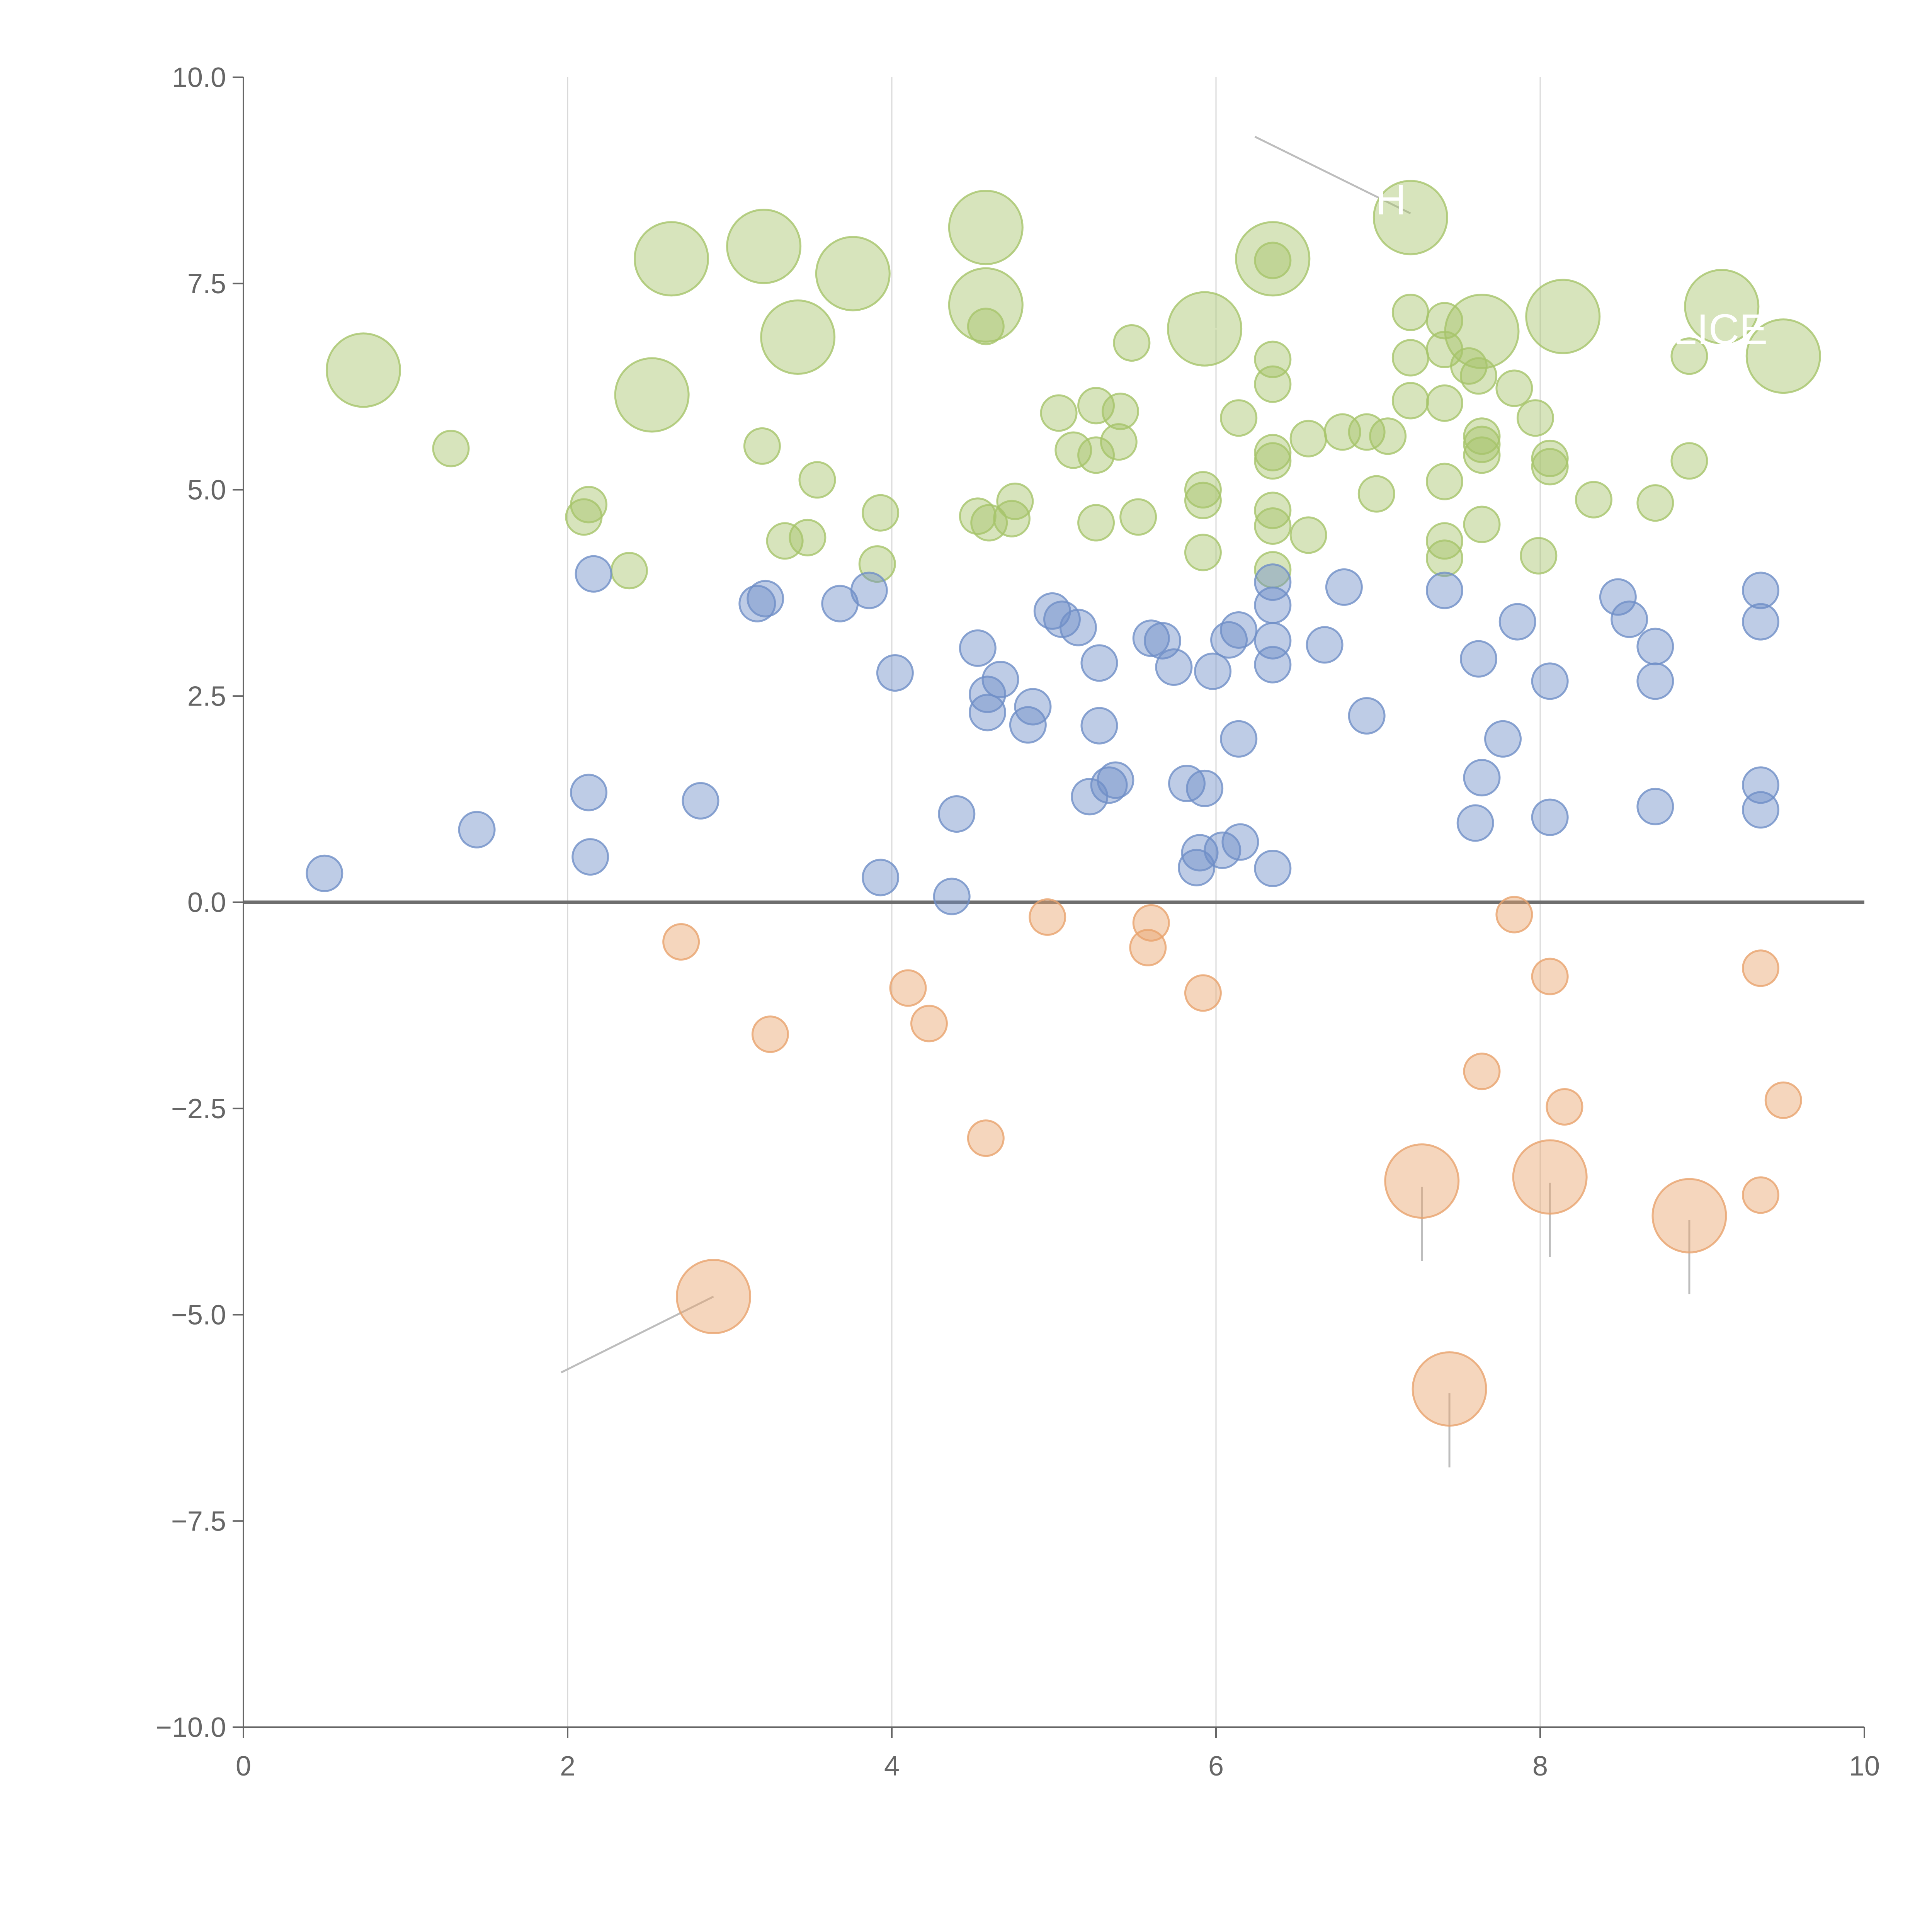 The image size is (1932, 1932). Describe the element at coordinates (207, 284) in the screenshot. I see `y-tick-label: 7.5` at that location.